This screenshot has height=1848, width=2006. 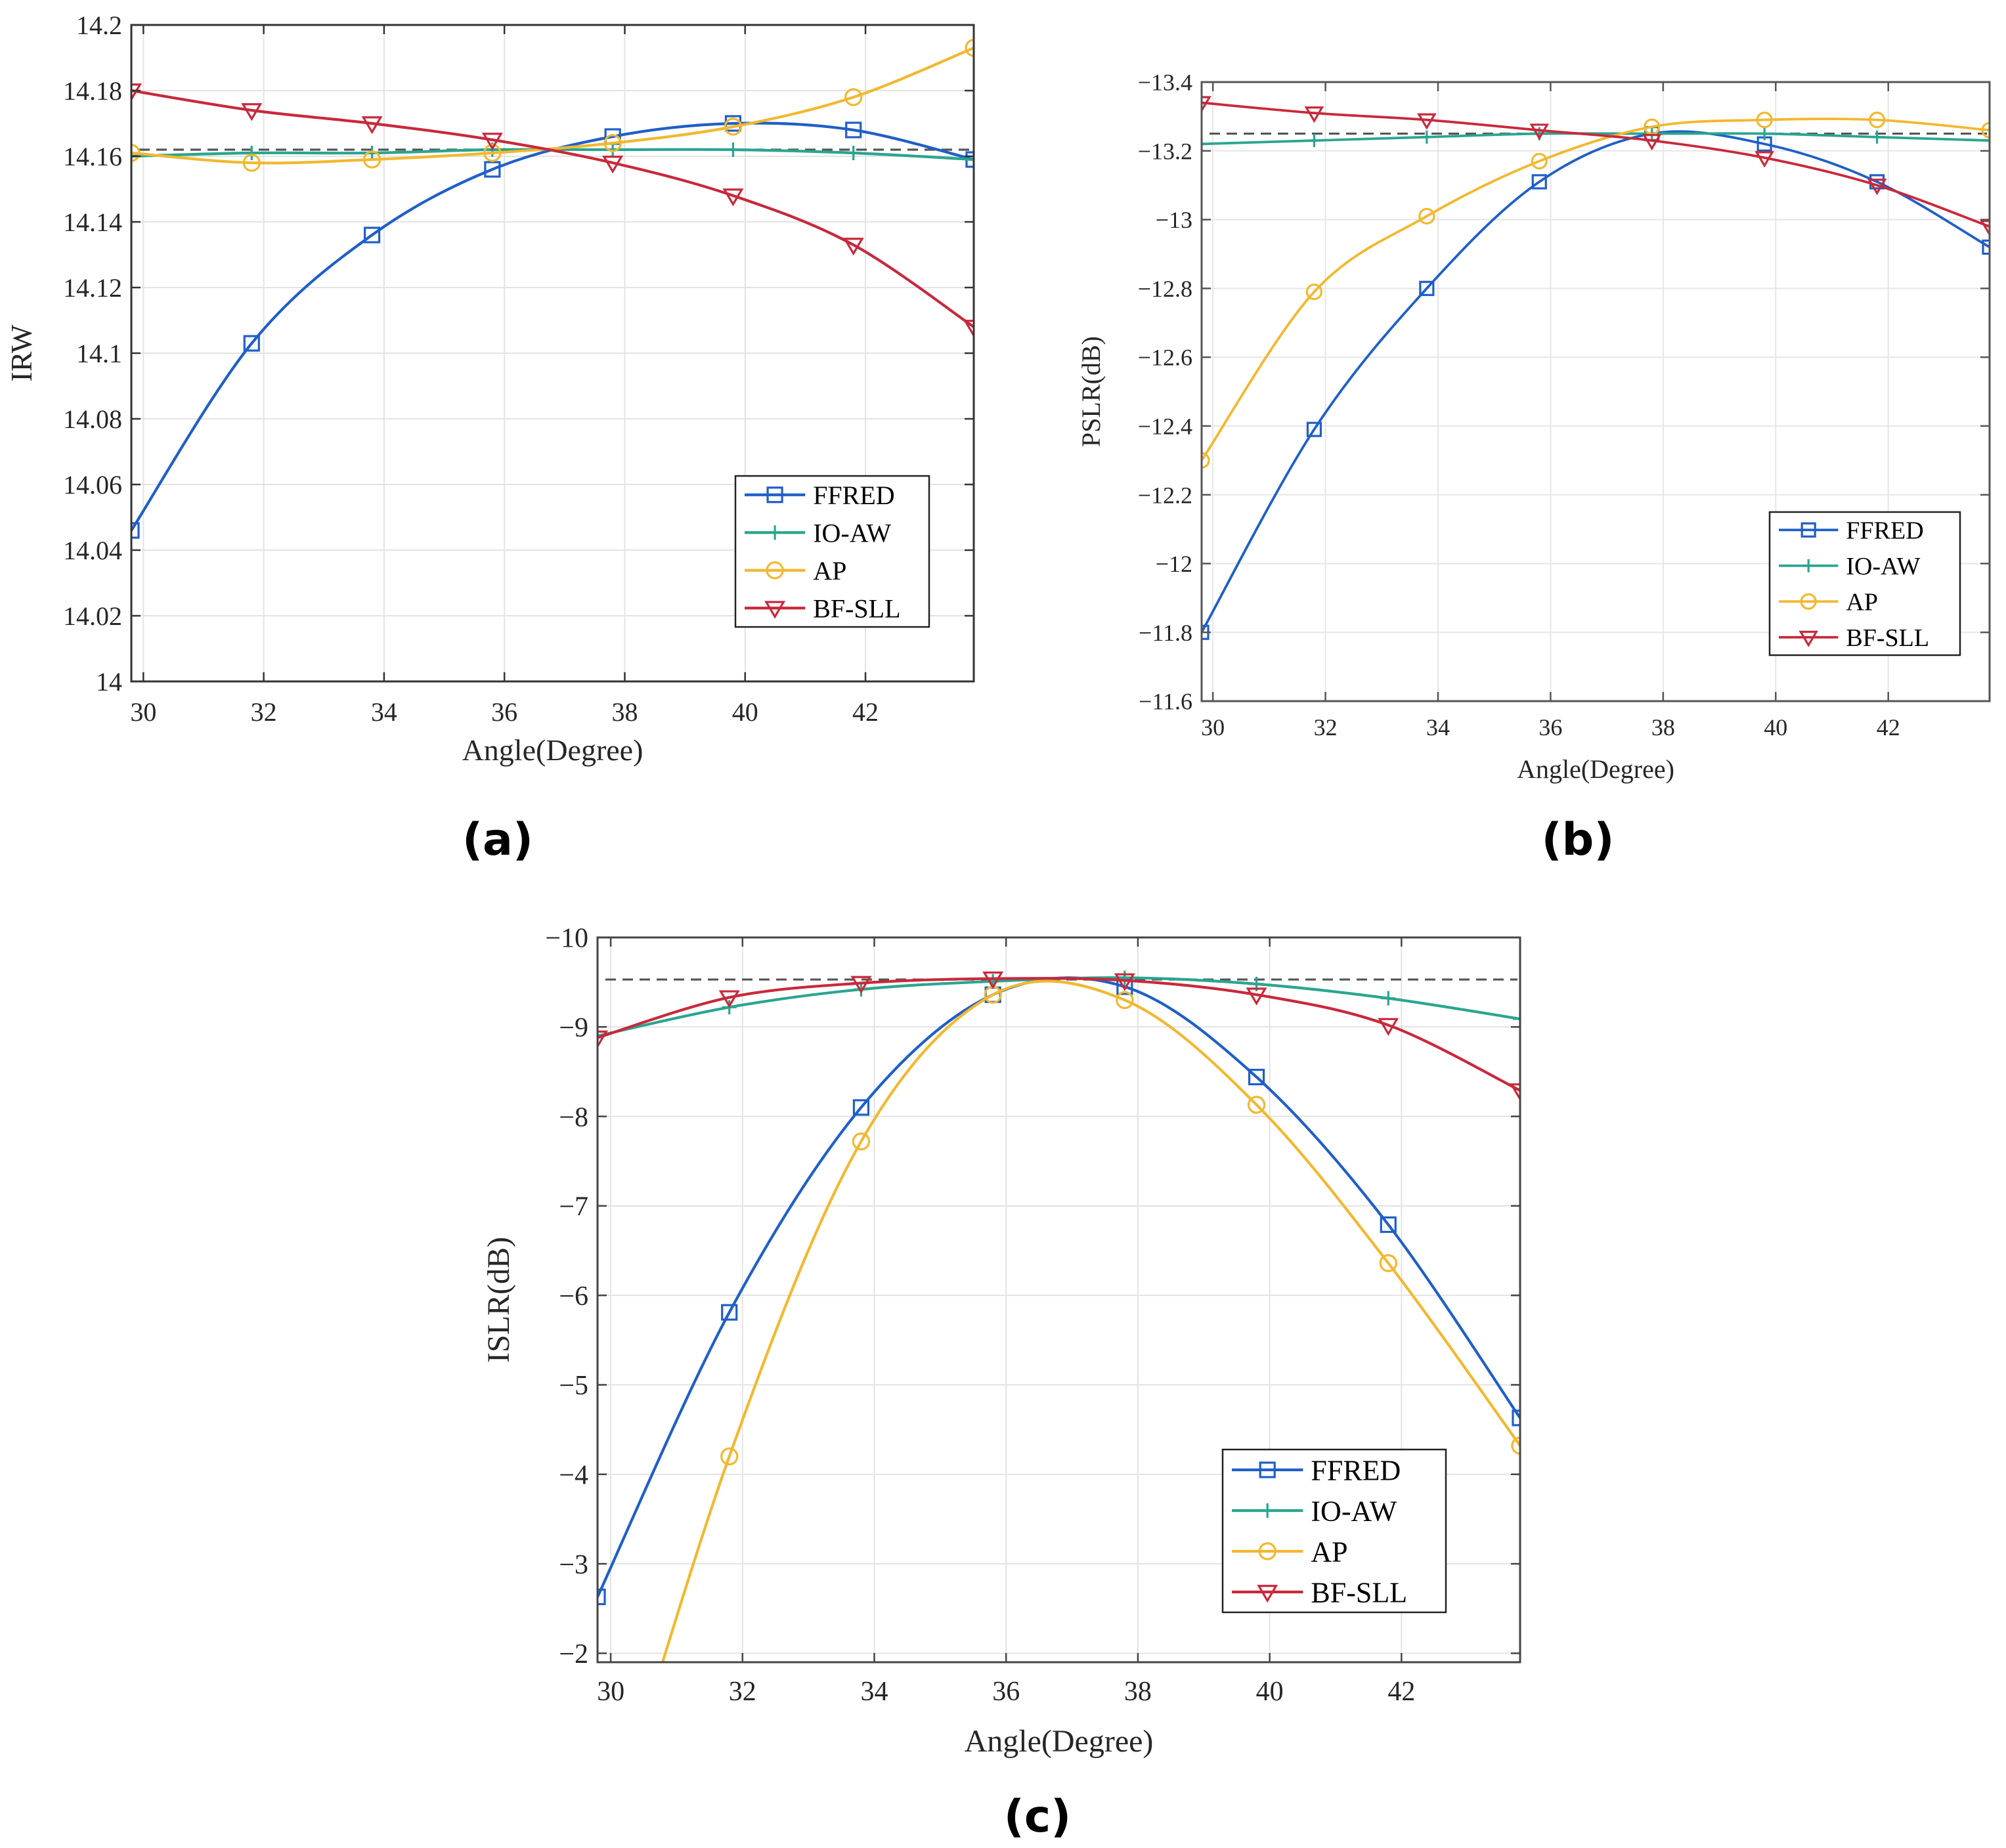 What do you see at coordinates (92, 616) in the screenshot?
I see `y-tick-label: 14.02` at bounding box center [92, 616].